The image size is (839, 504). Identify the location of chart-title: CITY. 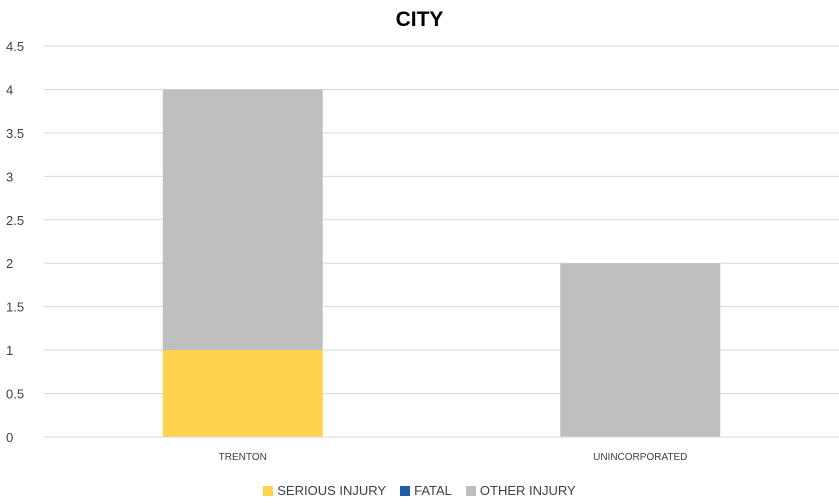
(419, 19).